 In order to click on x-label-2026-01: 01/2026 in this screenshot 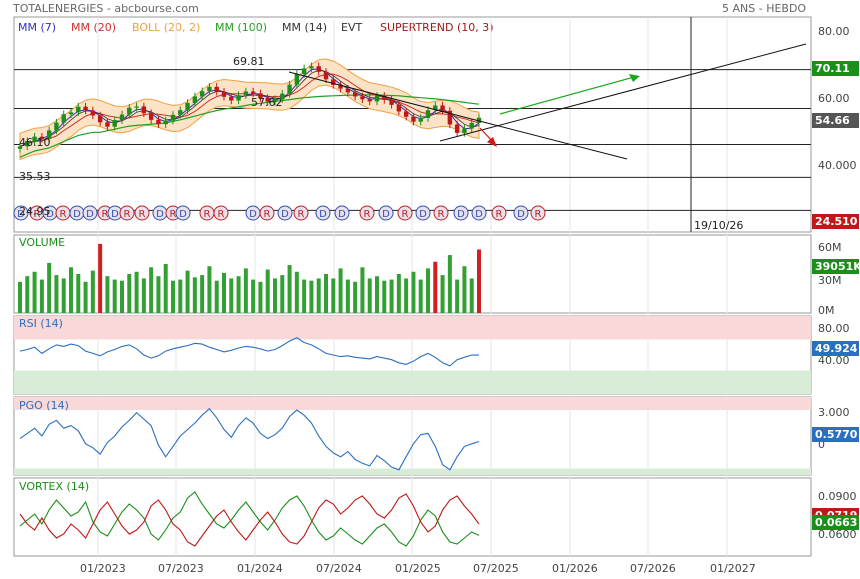, I will do `click(575, 568)`.